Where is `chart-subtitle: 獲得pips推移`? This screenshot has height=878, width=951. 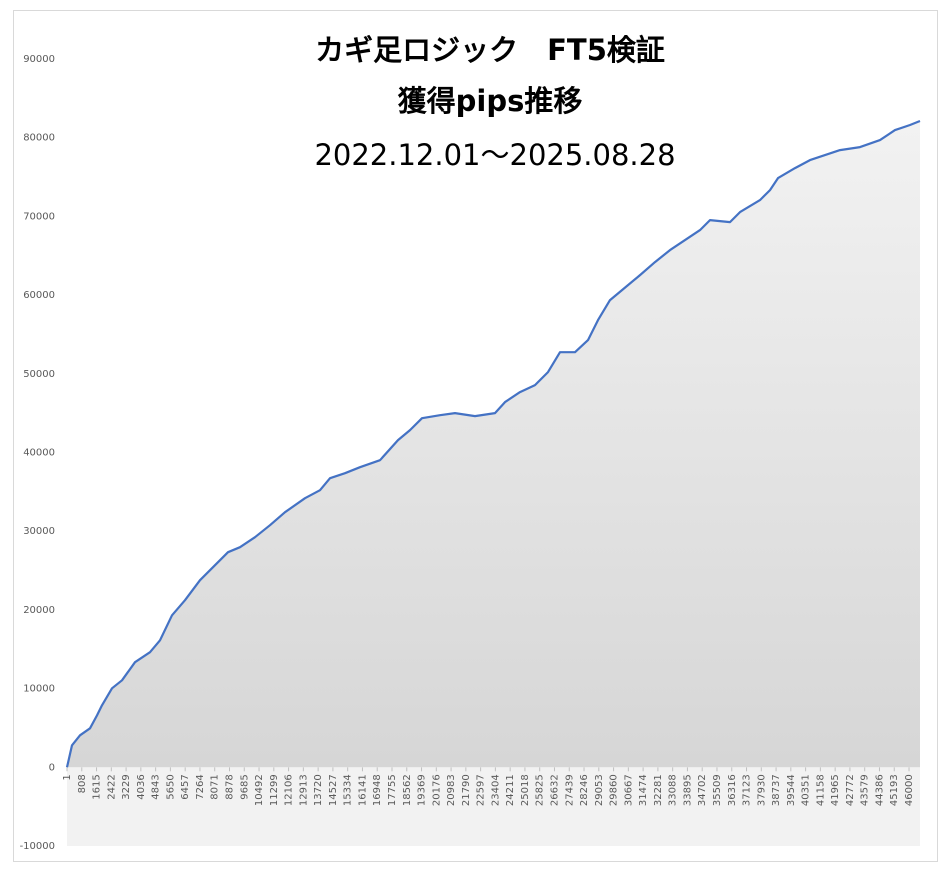
chart-subtitle: 獲得pips推移 is located at coordinates (490, 101).